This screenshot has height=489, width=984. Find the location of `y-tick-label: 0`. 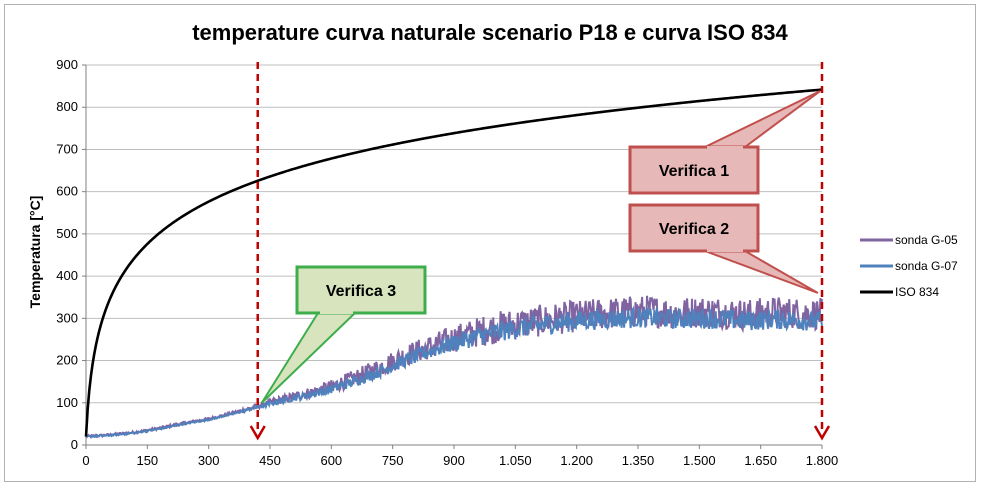

y-tick-label: 0 is located at coordinates (74, 444).